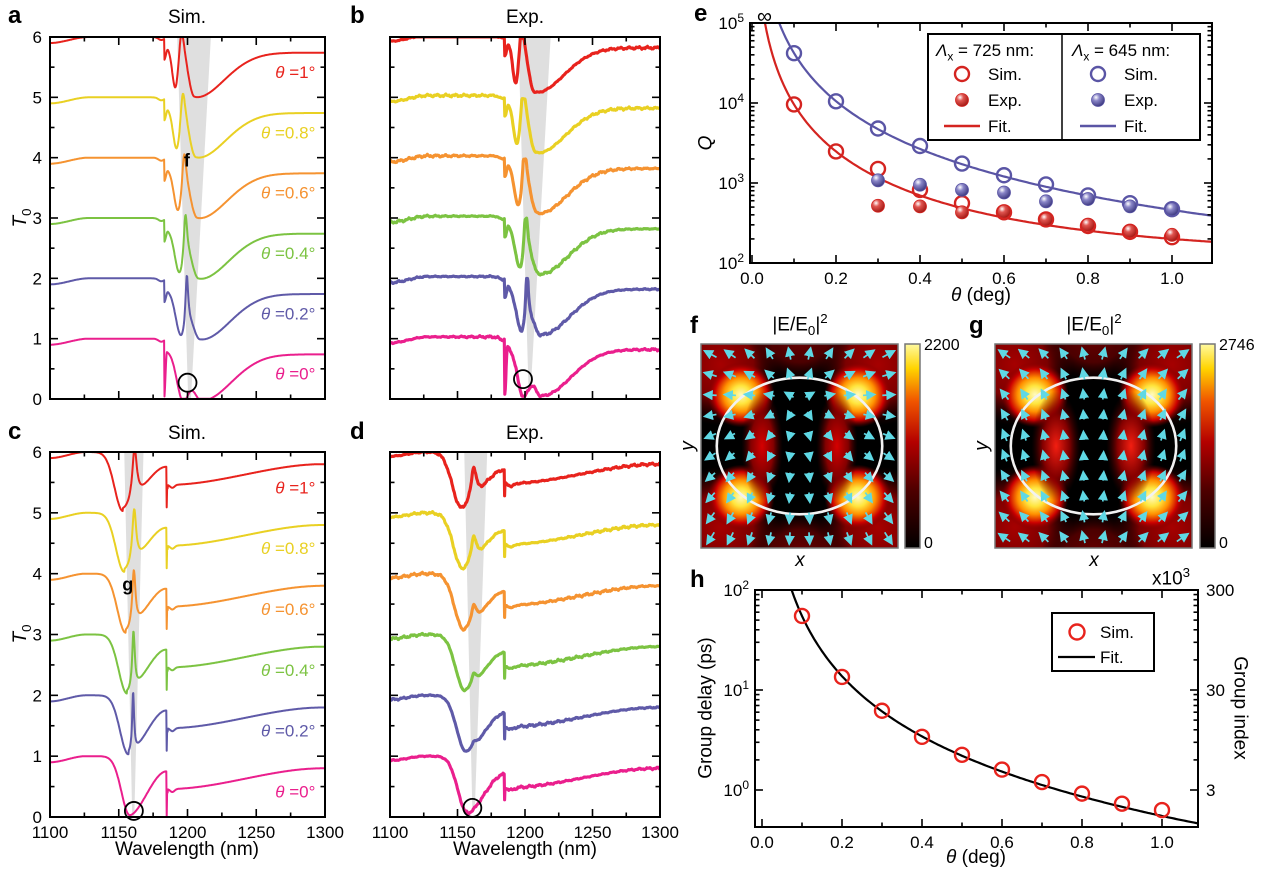 The height and width of the screenshot is (886, 1269). Describe the element at coordinates (525, 433) in the screenshot. I see `panel-d-title: Exp.` at that location.